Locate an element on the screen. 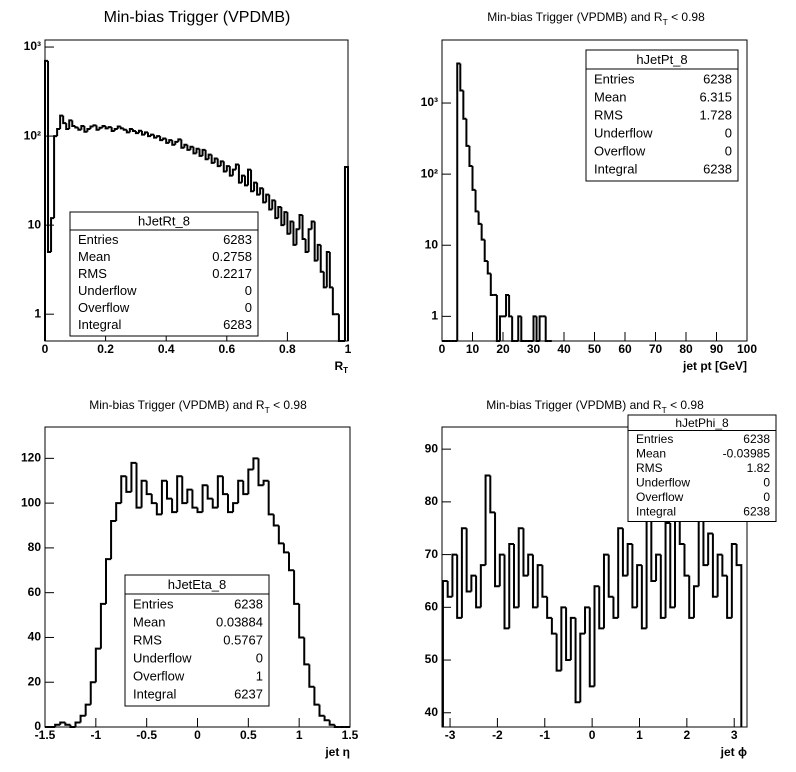  y-tick-label: 10 is located at coordinates (35, 224).